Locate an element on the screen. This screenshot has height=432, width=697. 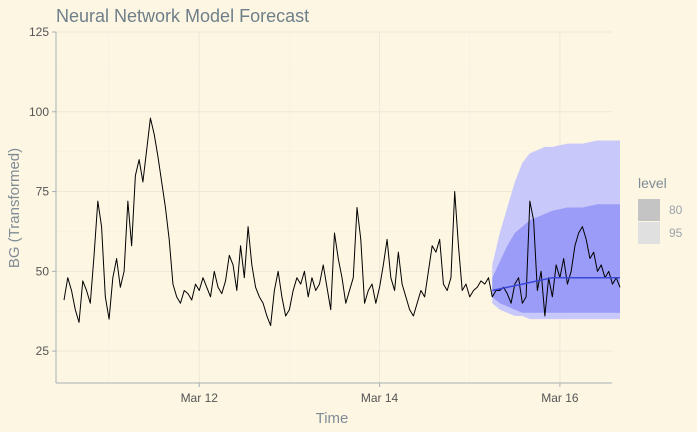
band-layer is located at coordinates (556, 230).